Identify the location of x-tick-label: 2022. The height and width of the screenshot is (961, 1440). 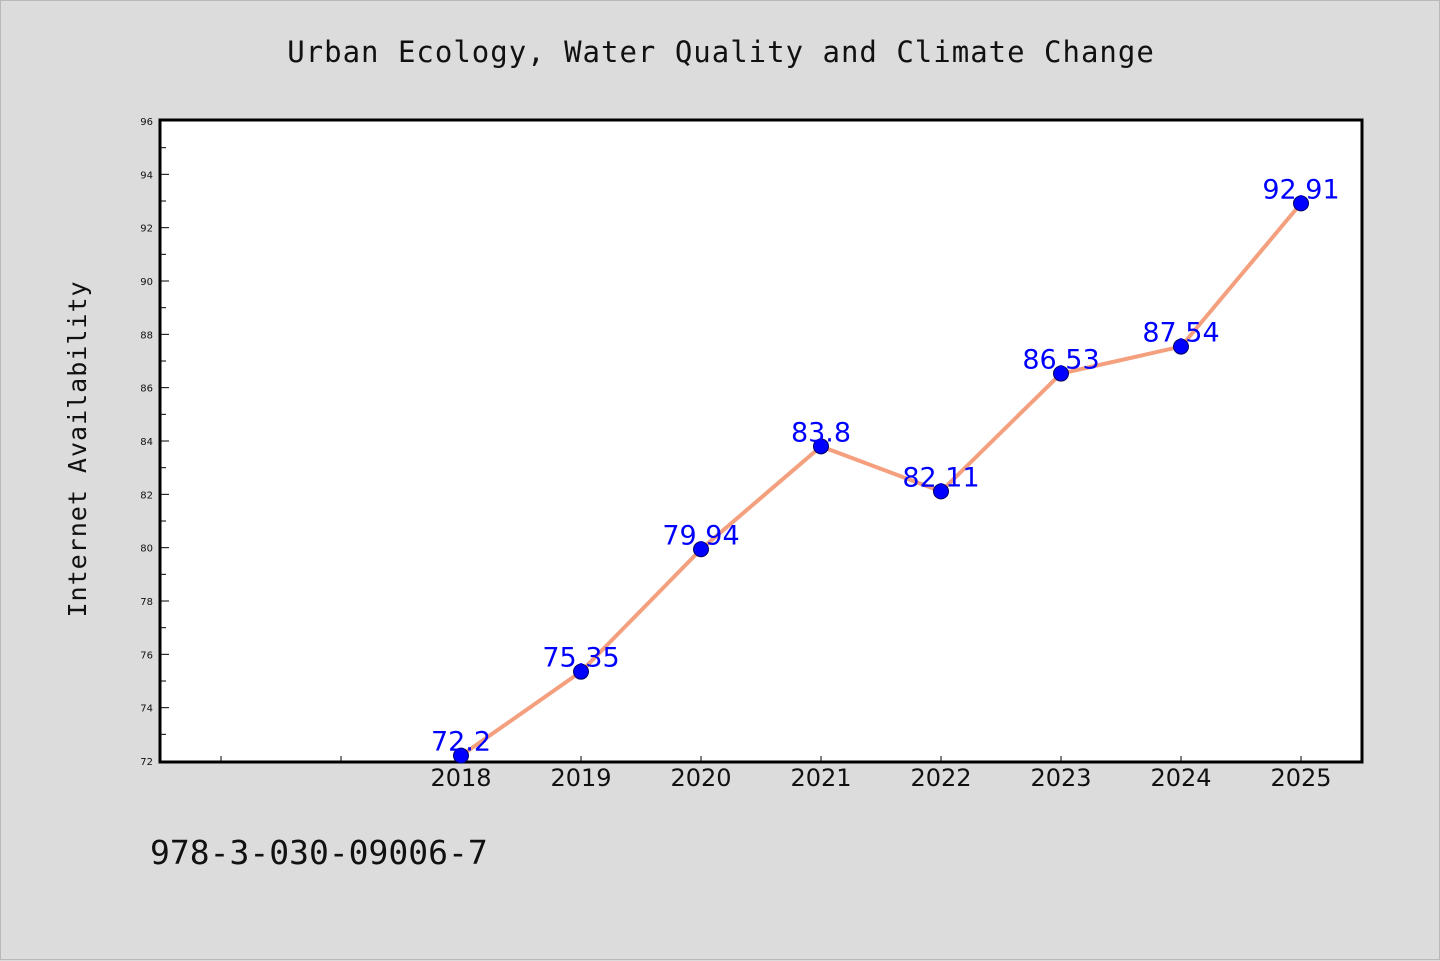
(940, 778).